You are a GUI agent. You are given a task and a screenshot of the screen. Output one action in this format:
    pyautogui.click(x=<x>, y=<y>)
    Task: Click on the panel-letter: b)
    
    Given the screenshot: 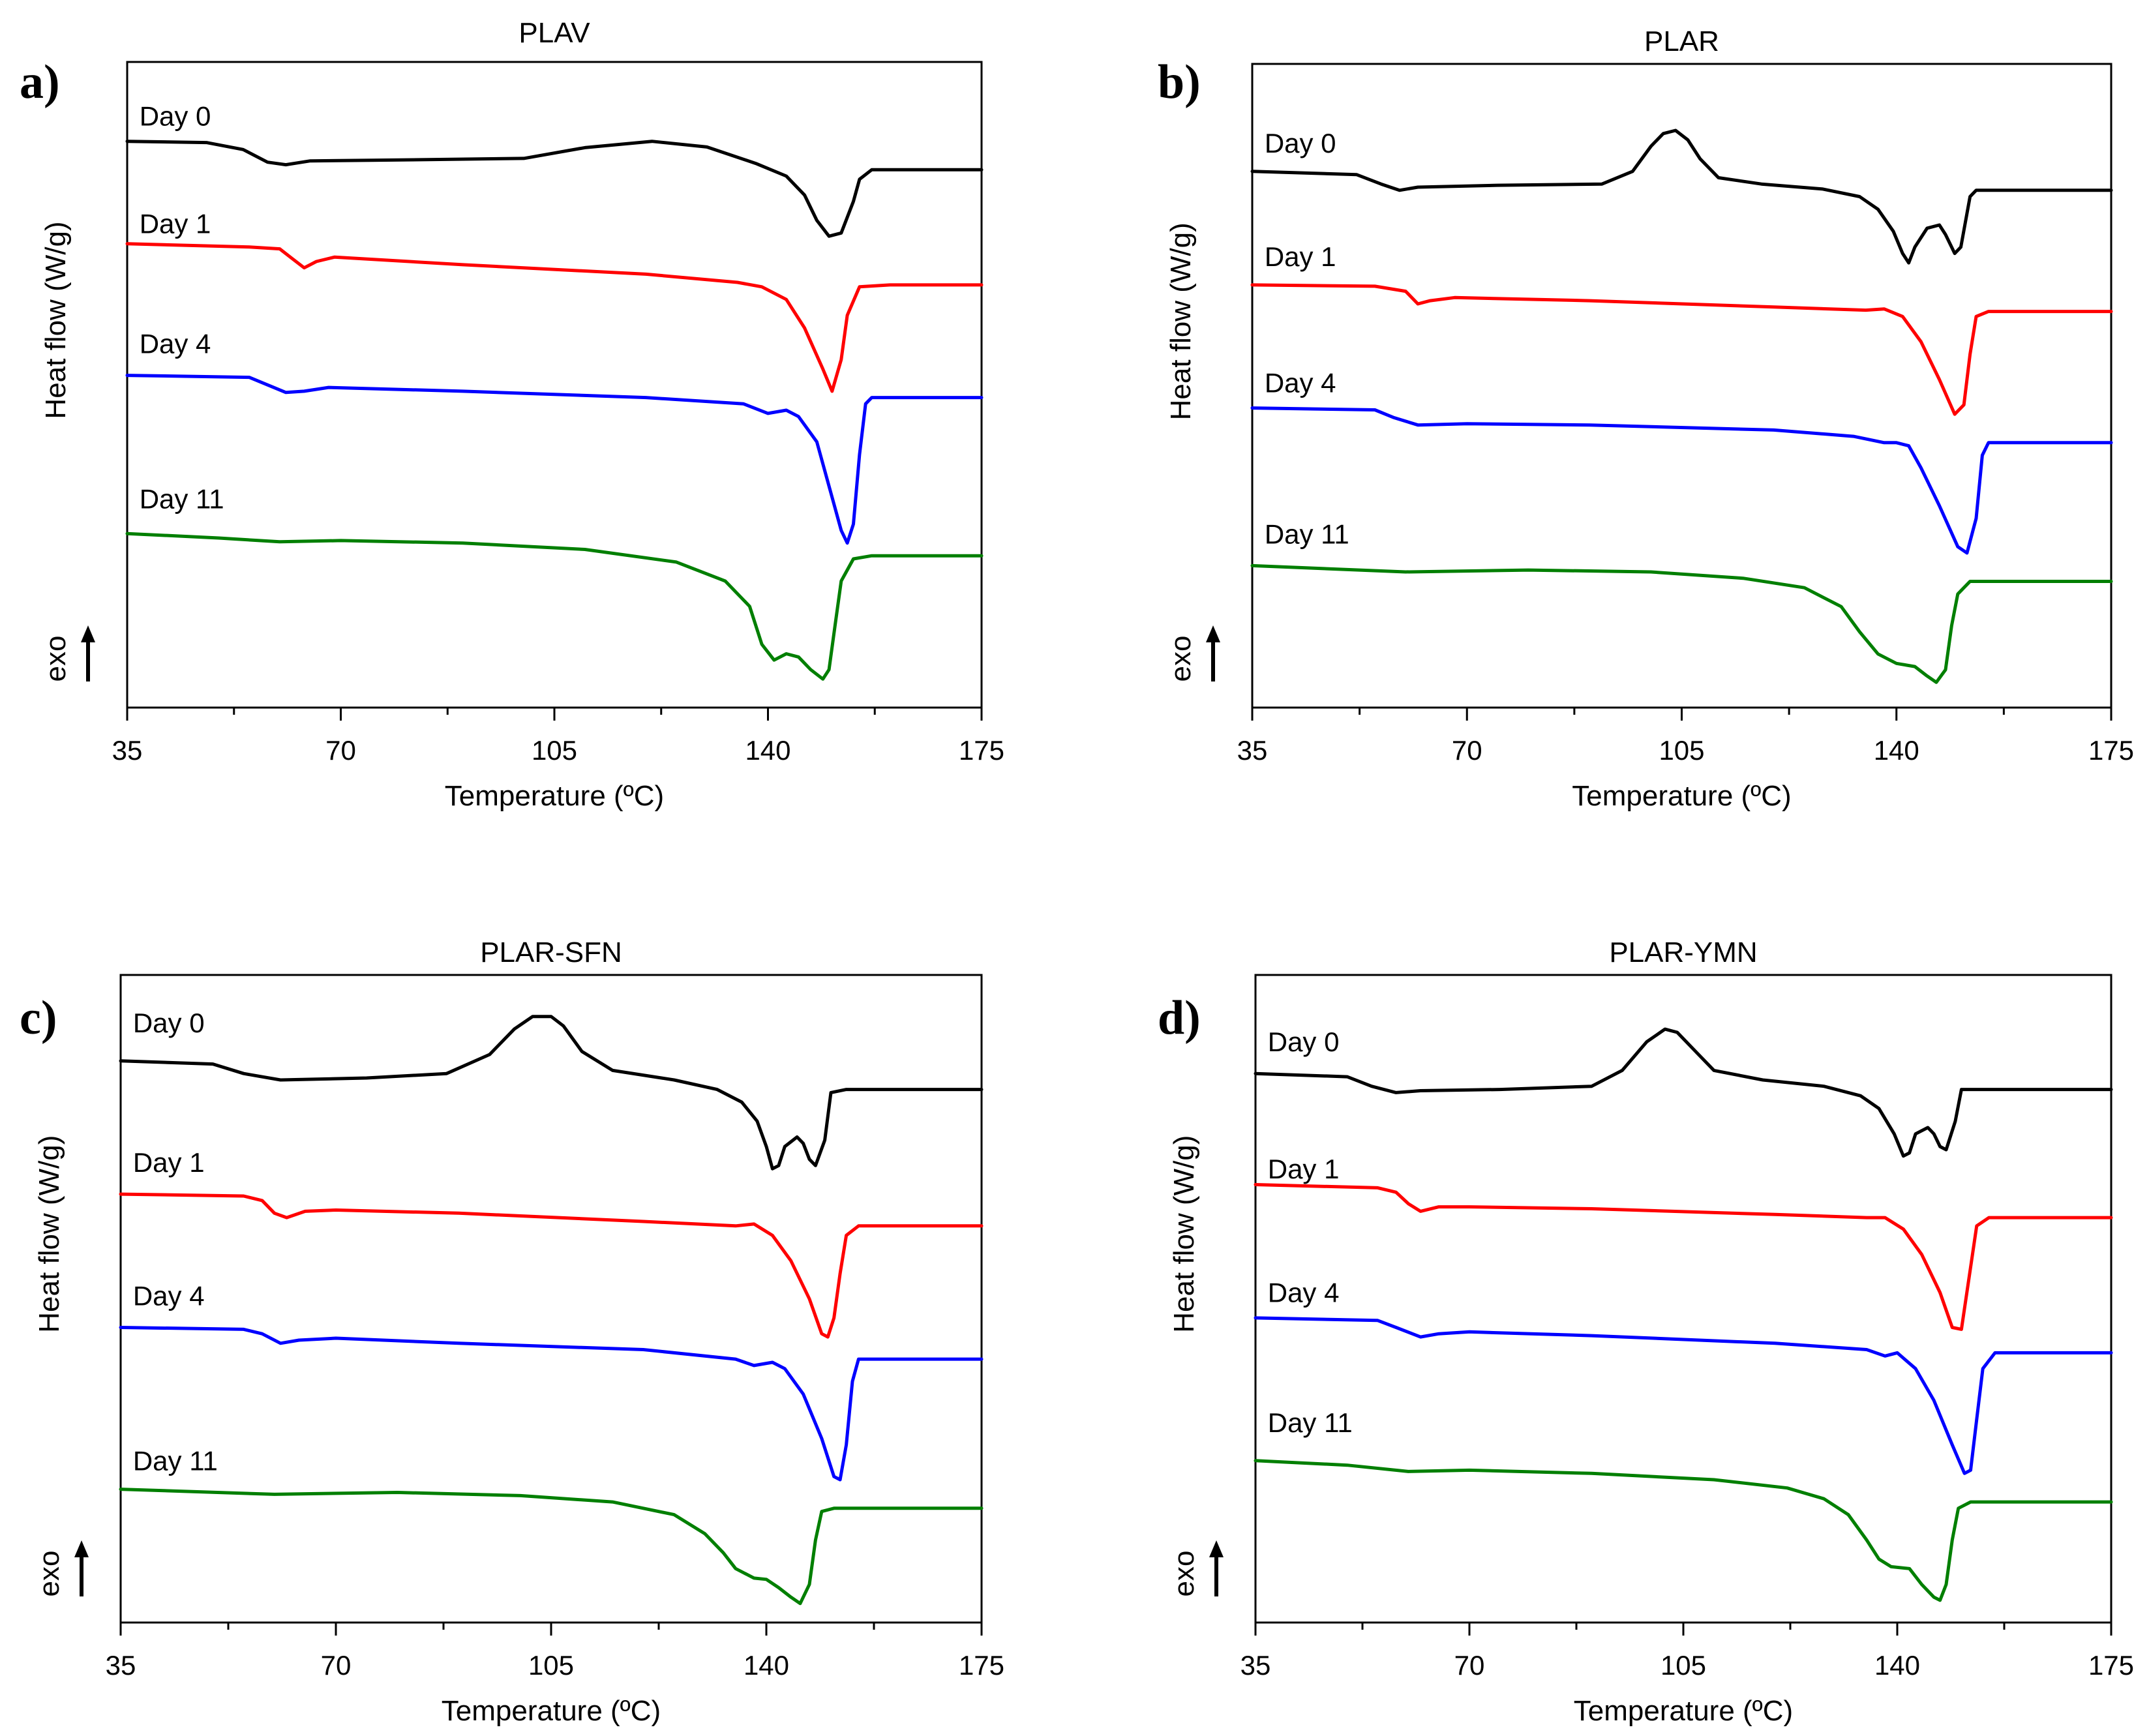 What is the action you would take?
    pyautogui.click(x=1179, y=82)
    